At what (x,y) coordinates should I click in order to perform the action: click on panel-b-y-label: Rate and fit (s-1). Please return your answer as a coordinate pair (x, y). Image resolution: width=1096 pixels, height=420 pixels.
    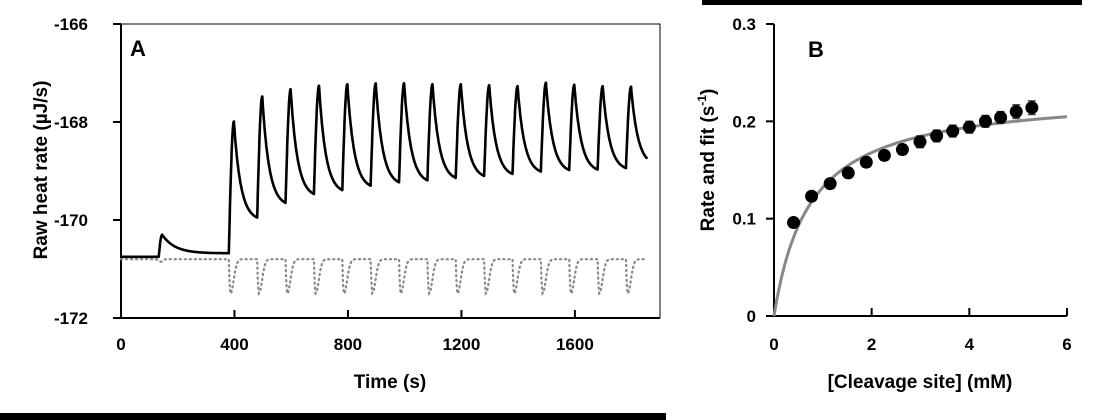
    Looking at the image, I should click on (707, 160).